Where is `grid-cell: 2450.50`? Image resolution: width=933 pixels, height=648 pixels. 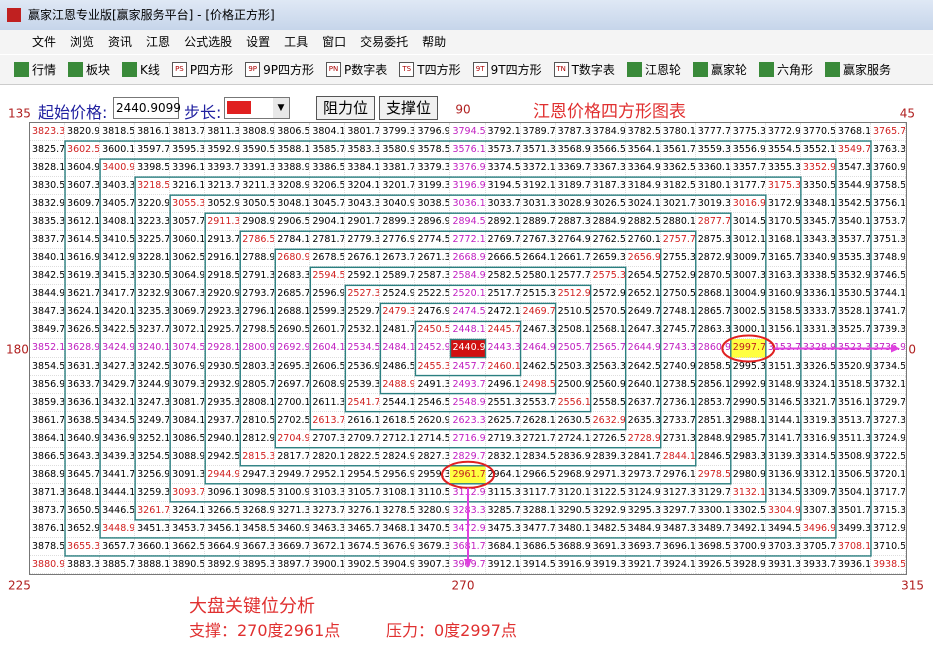
grid-cell: 2450.50 is located at coordinates (433, 330).